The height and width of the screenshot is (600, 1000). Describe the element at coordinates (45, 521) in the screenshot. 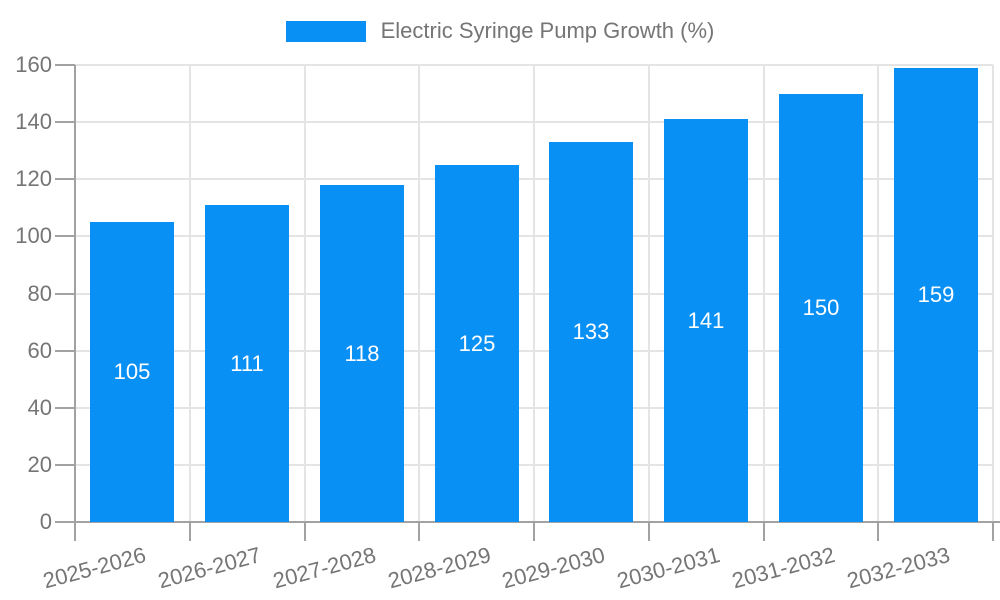

I see `y-tick-label: 0` at that location.